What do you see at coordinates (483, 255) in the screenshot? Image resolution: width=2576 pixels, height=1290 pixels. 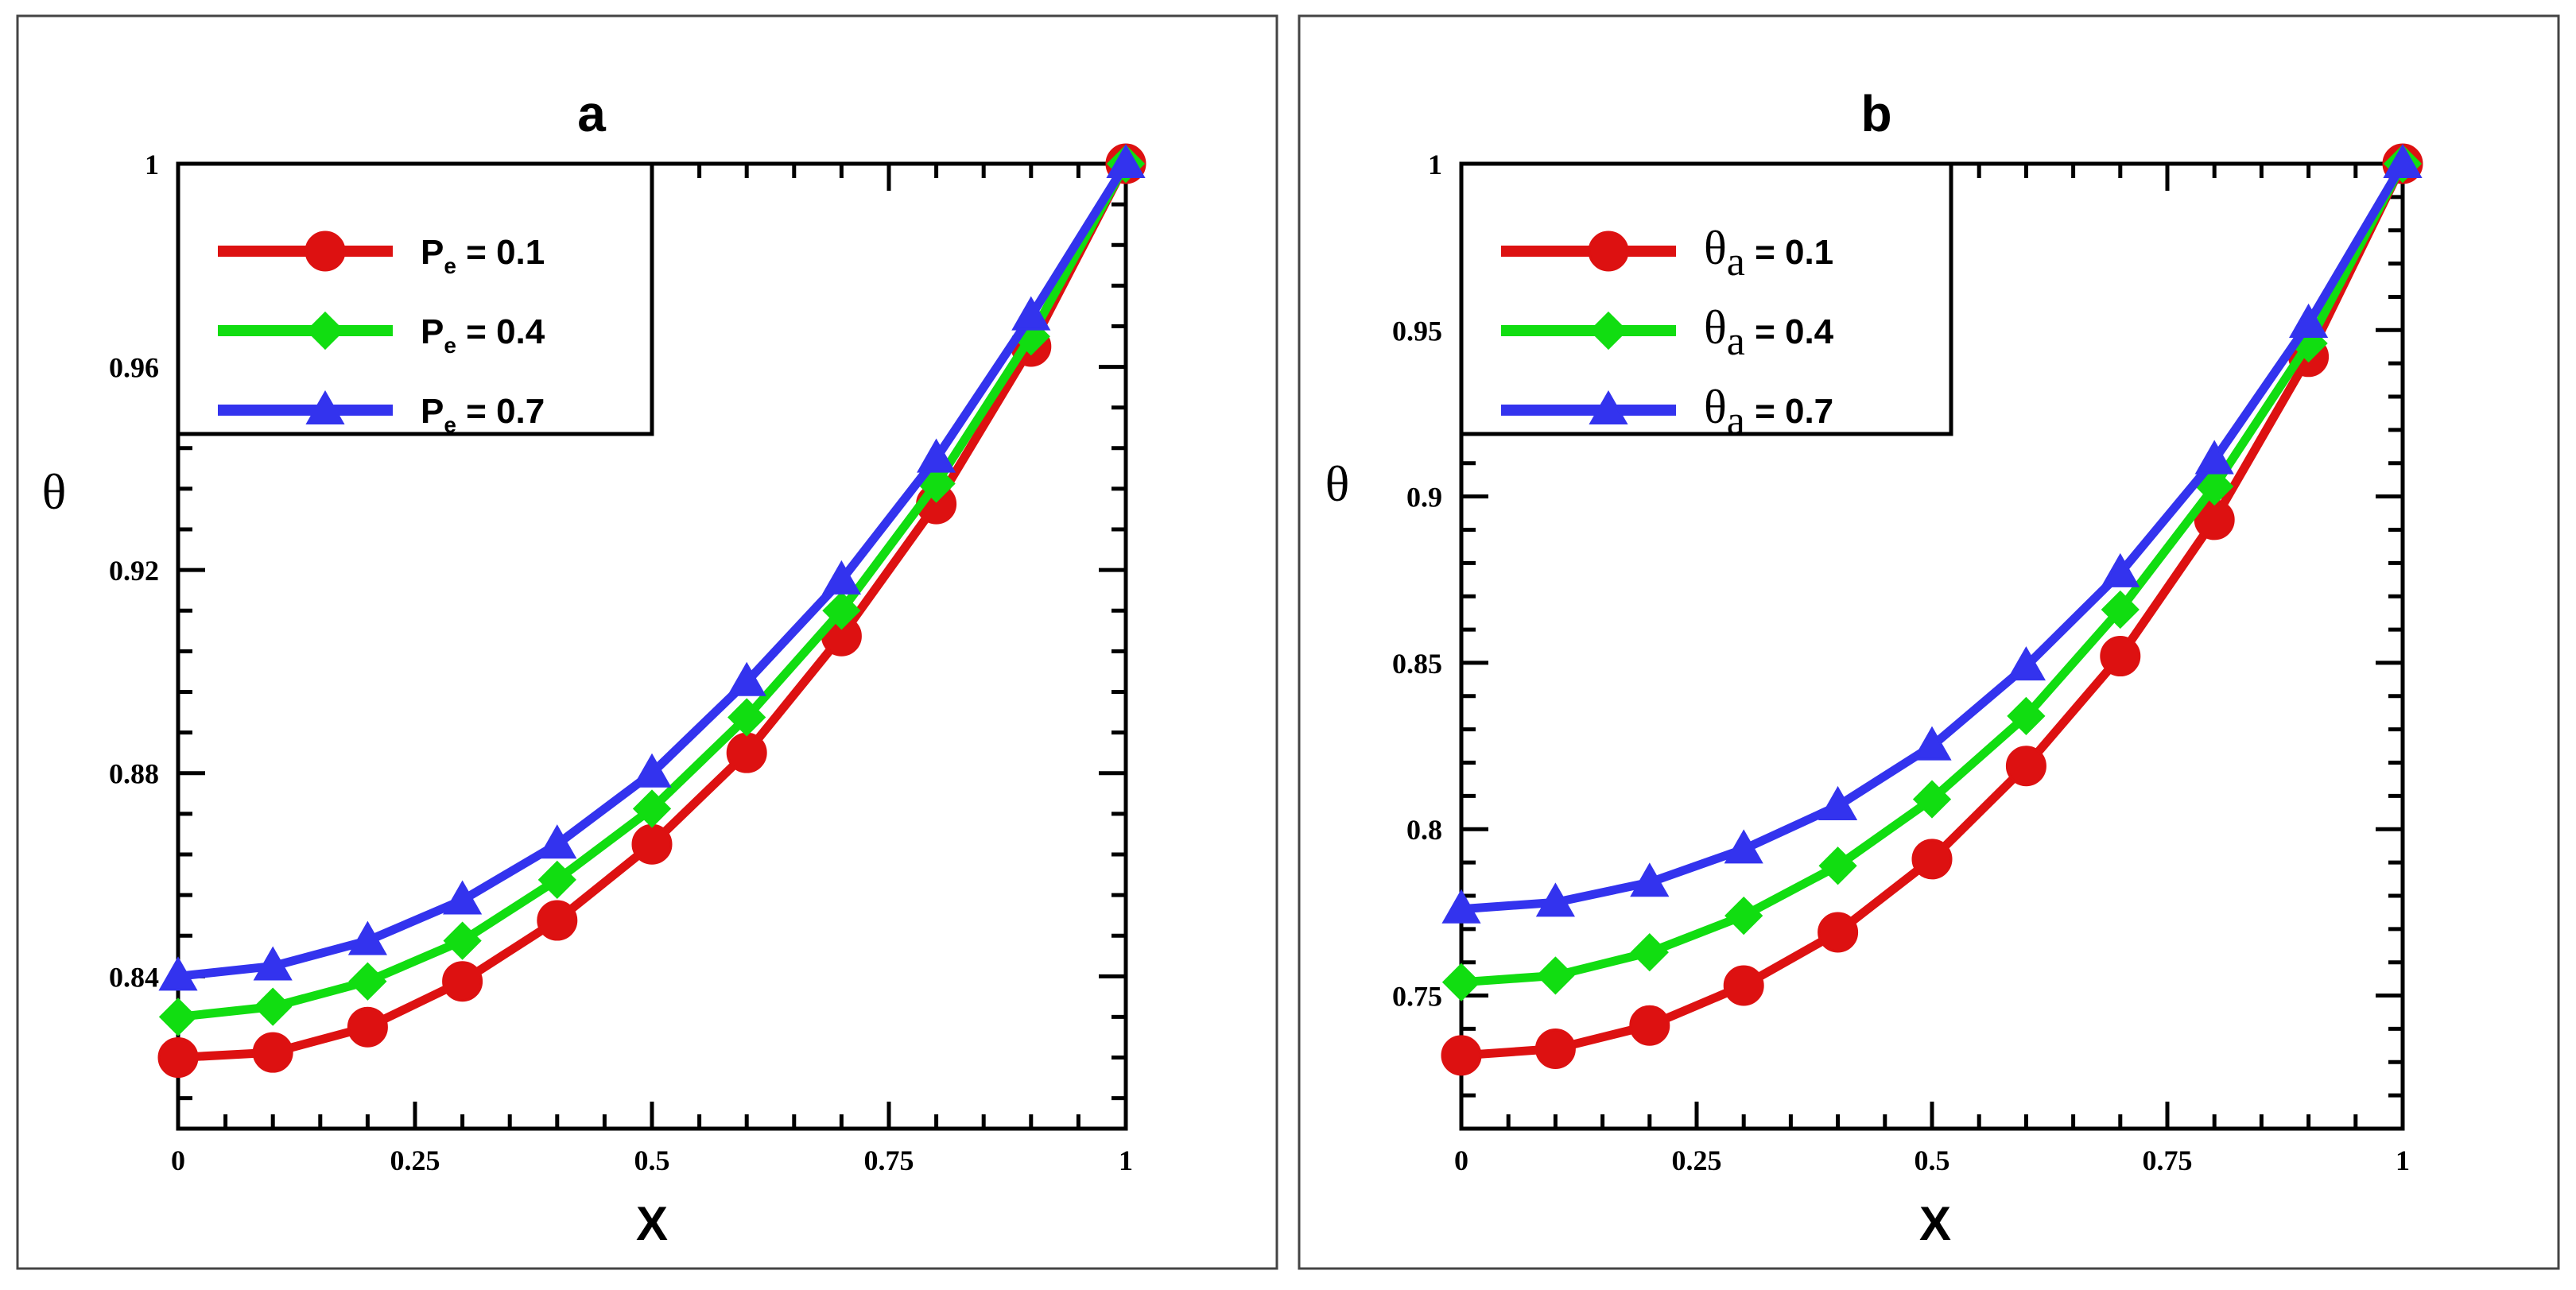 I see `legend-label: Pe = 0.1` at bounding box center [483, 255].